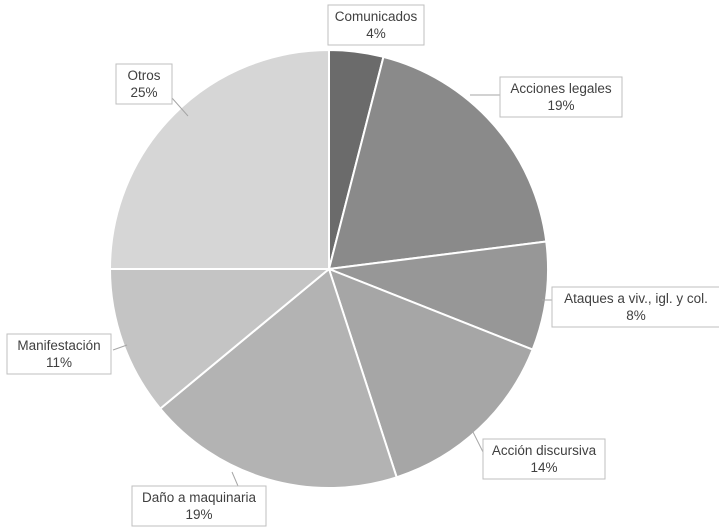  I want to click on data-label: Comunicados 4%, so click(376, 25).